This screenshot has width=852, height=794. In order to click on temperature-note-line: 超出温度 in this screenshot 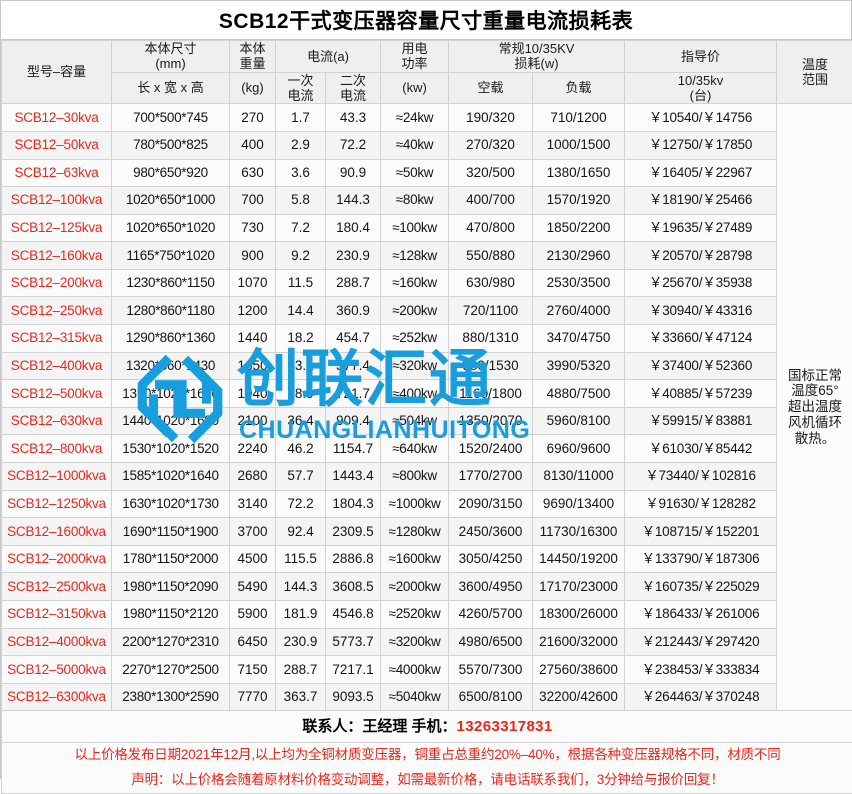, I will do `click(815, 407)`.